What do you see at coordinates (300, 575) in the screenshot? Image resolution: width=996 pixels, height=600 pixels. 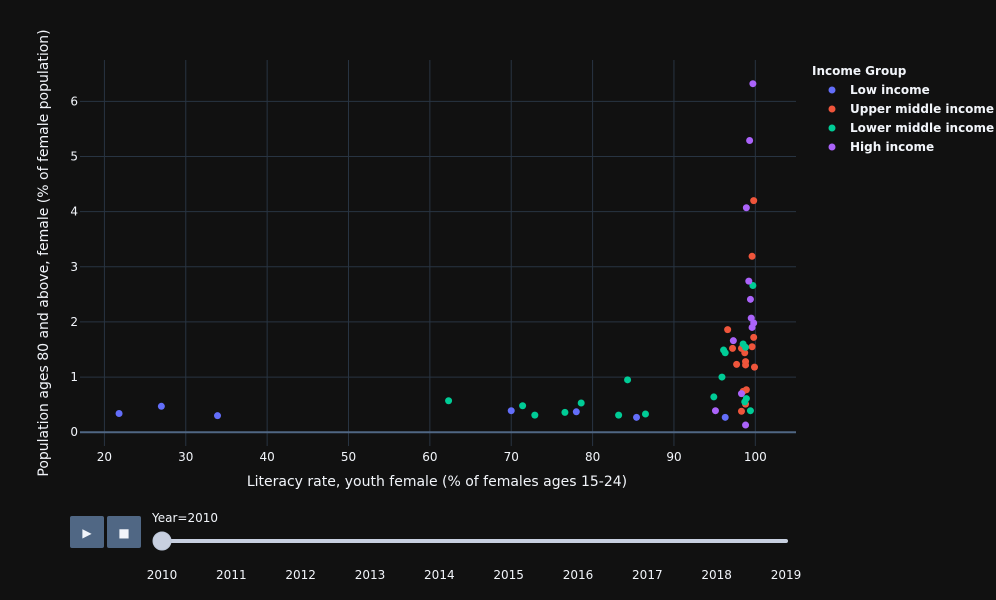 I see `slider-year-label: 2012` at bounding box center [300, 575].